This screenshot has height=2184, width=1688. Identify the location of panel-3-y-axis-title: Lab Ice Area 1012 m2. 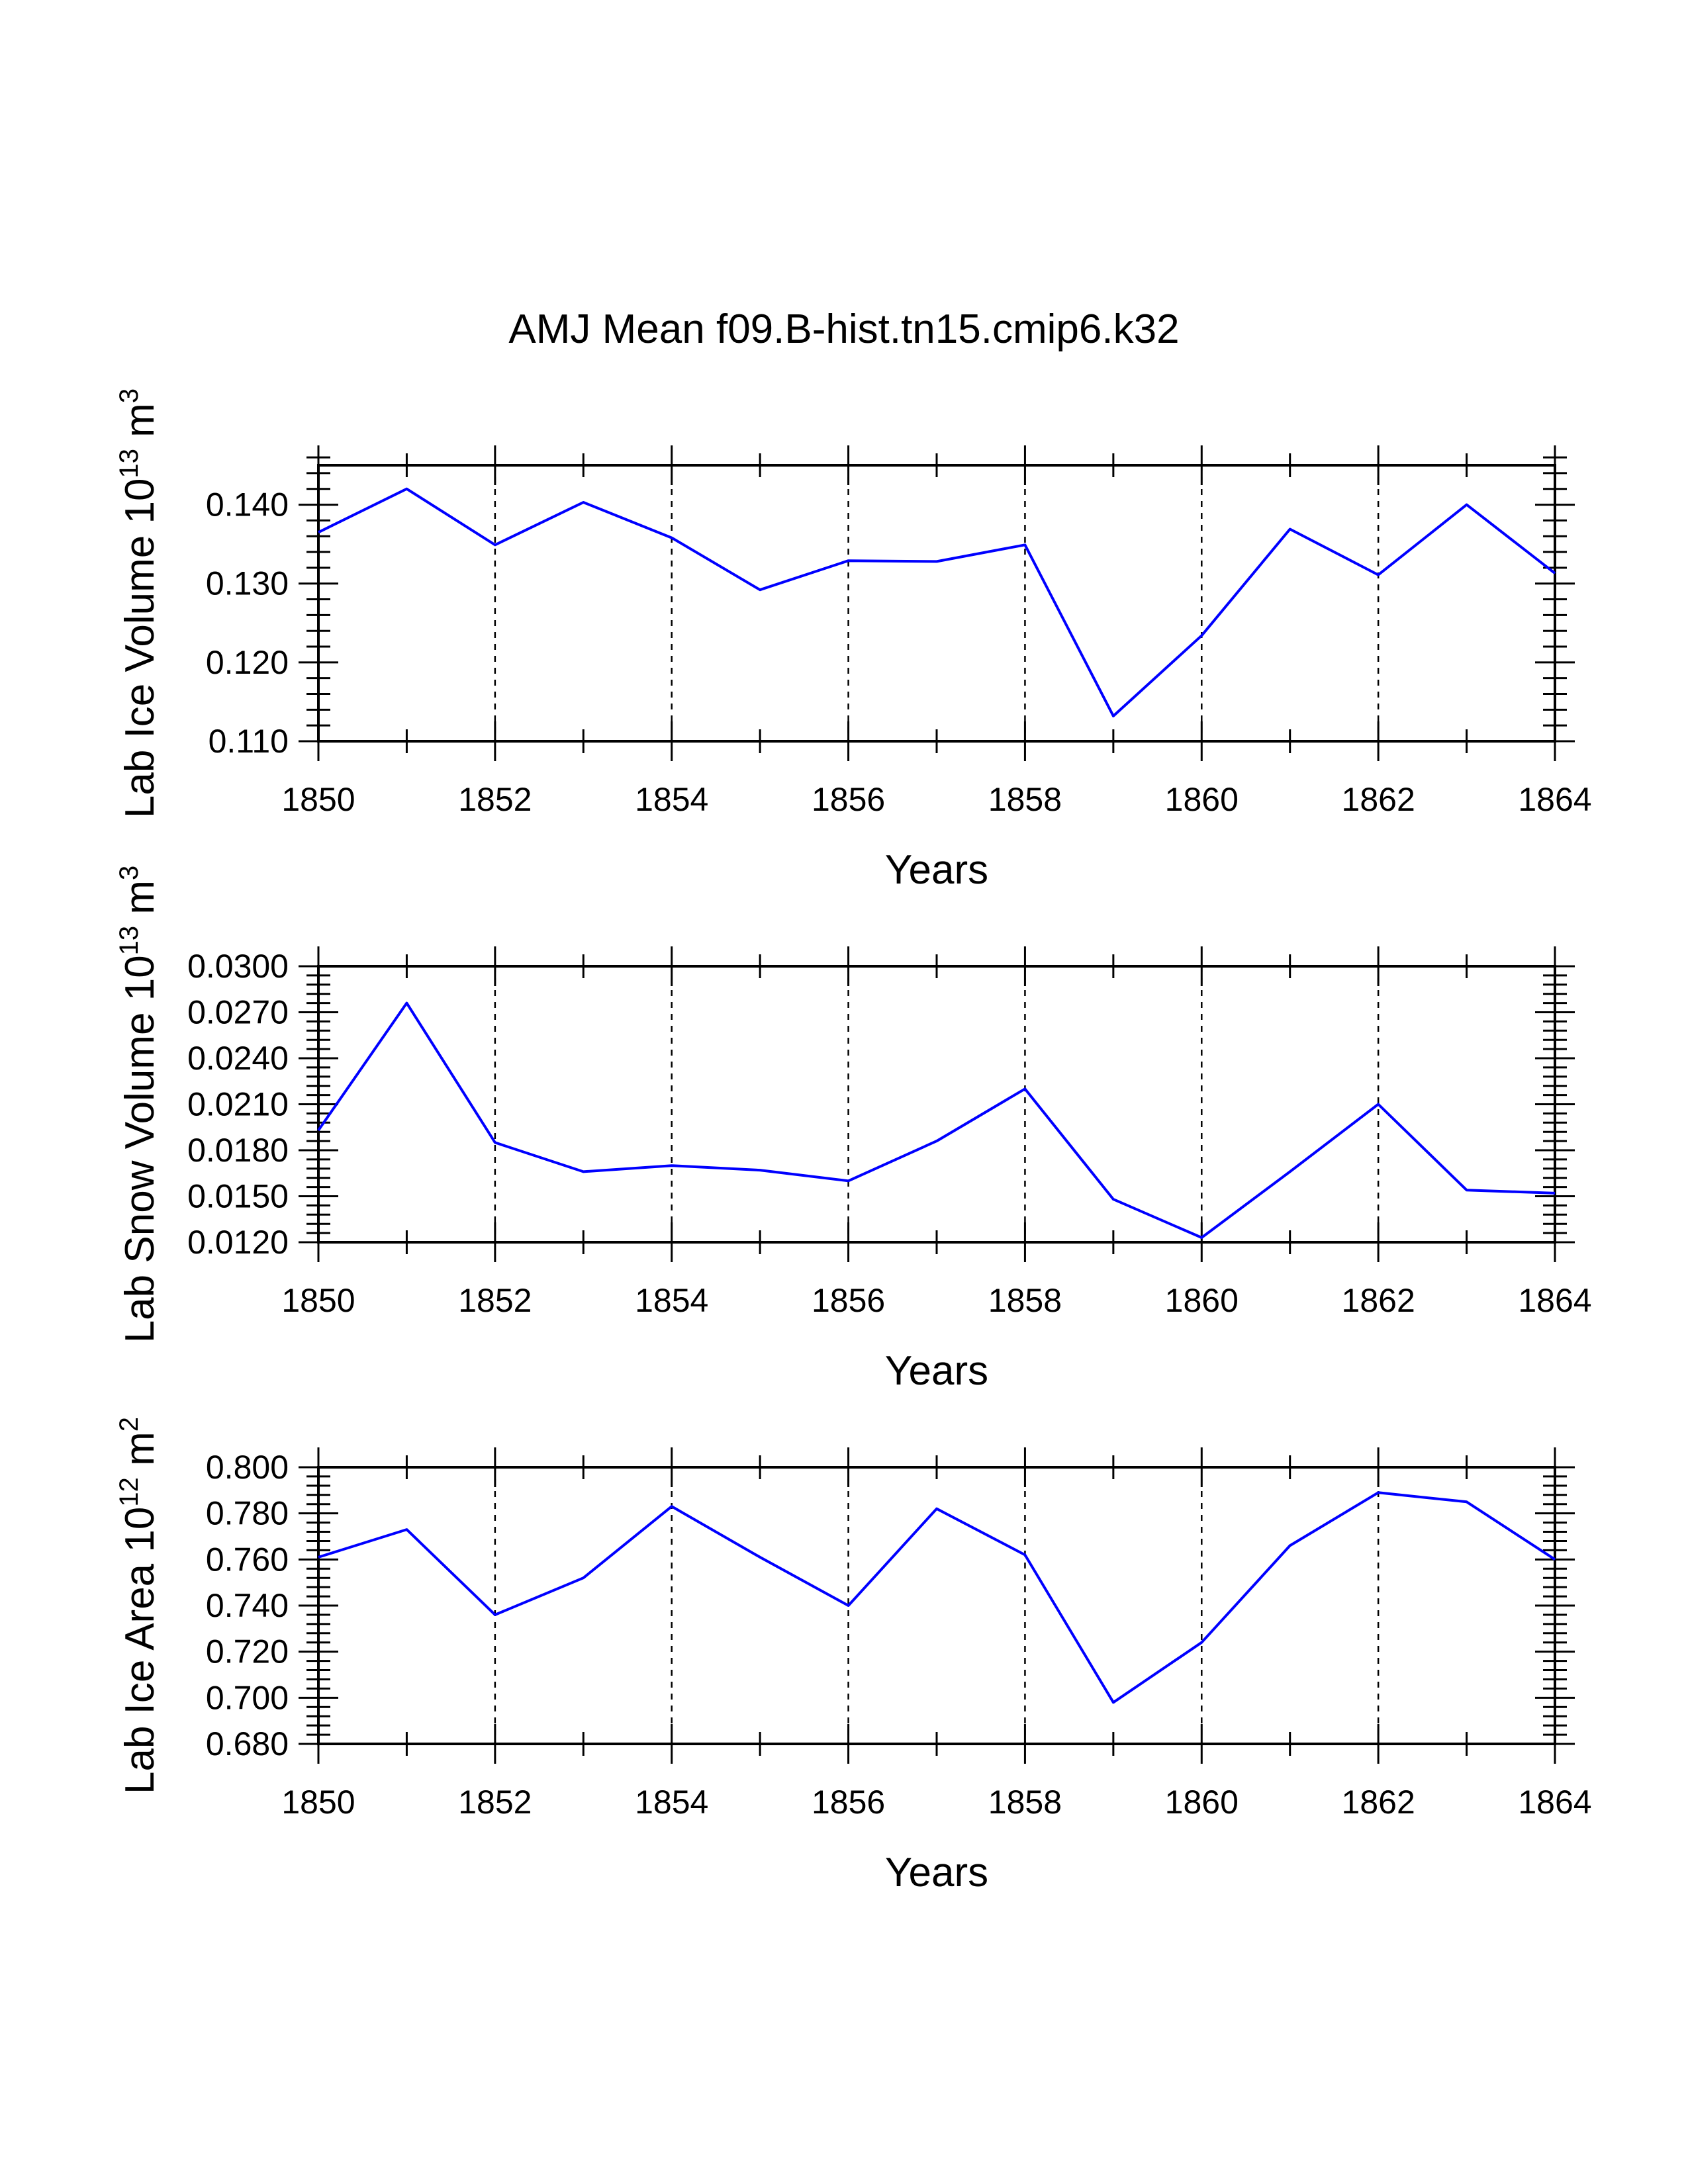
(139, 1605).